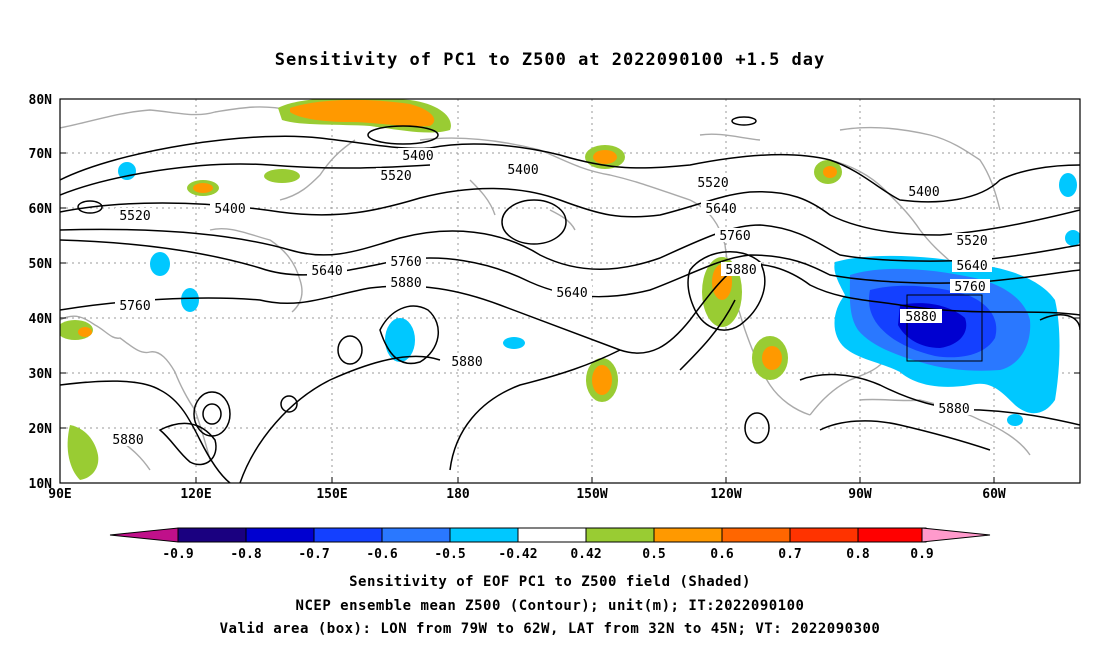  I want to click on lat-label: 20N, so click(41, 429).